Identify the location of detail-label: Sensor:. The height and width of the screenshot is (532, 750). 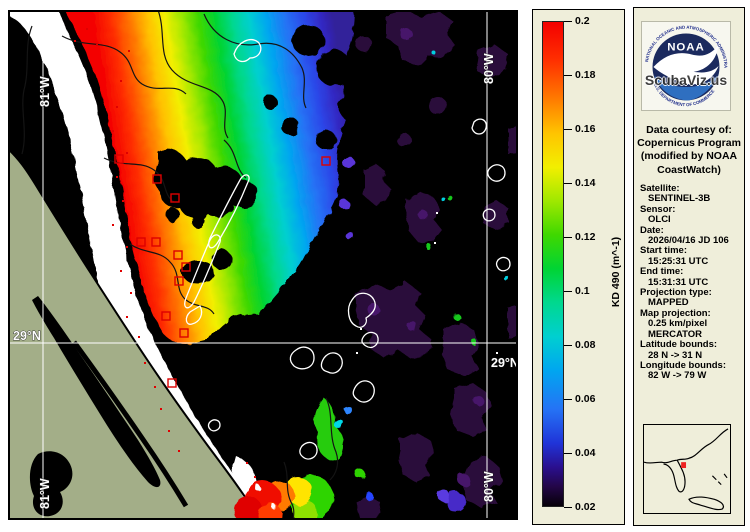
(658, 209).